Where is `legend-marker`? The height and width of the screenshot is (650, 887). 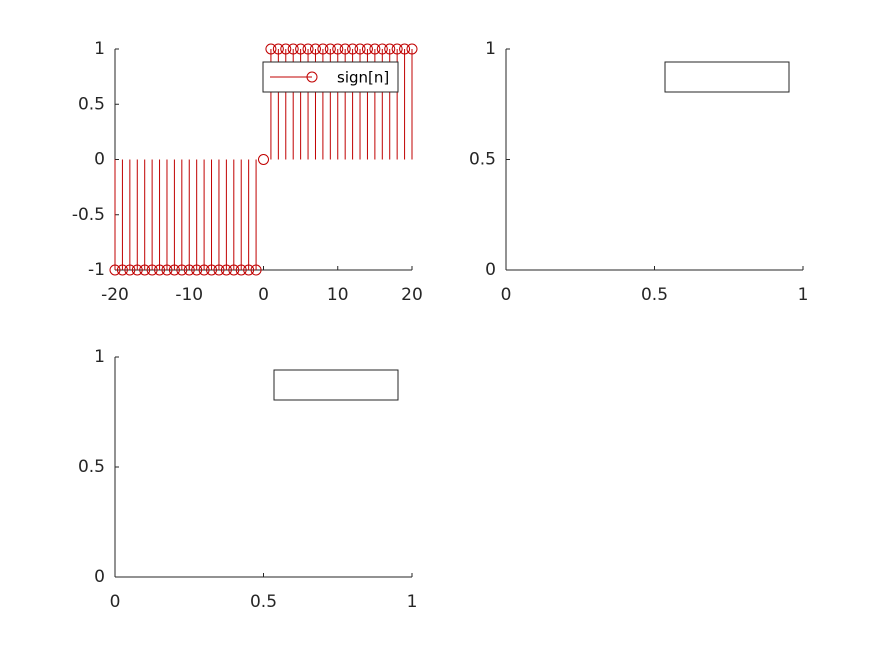
legend-marker is located at coordinates (312, 77).